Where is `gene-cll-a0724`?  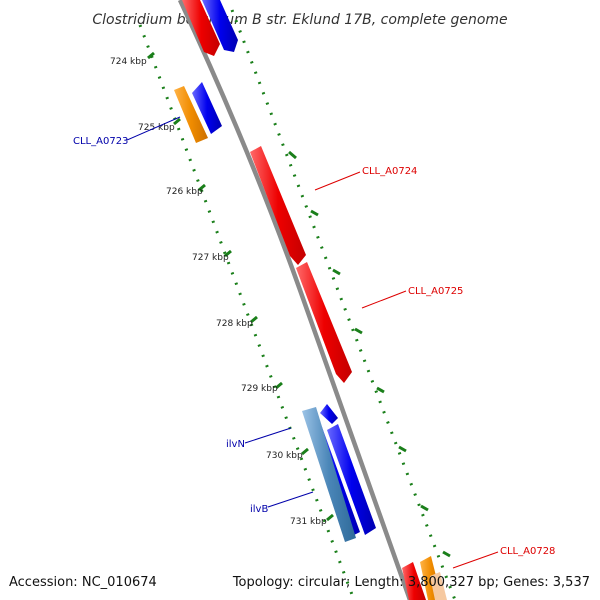
gene-cll-a0724 is located at coordinates (278, 205).